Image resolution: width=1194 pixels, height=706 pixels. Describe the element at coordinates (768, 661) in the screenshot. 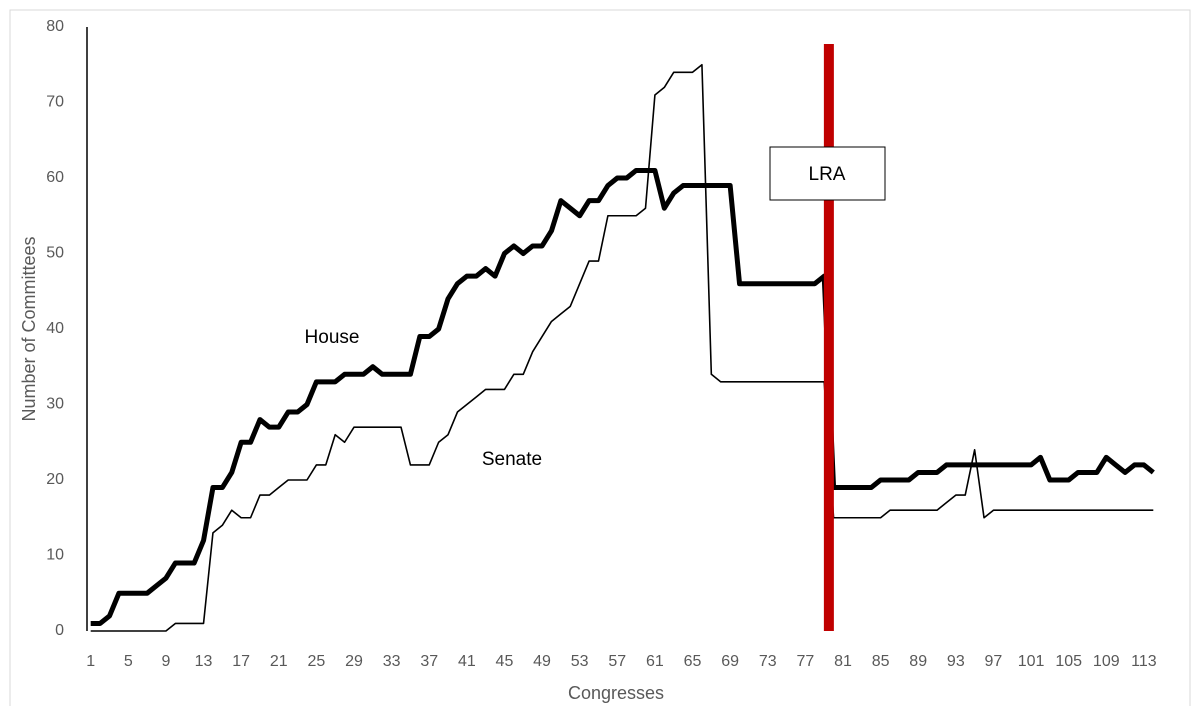

I see `x-tick-label: 73` at that location.